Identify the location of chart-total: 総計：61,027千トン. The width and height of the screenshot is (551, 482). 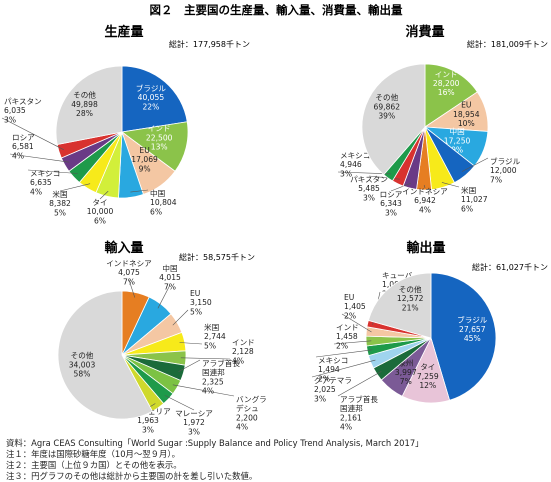
(510, 267).